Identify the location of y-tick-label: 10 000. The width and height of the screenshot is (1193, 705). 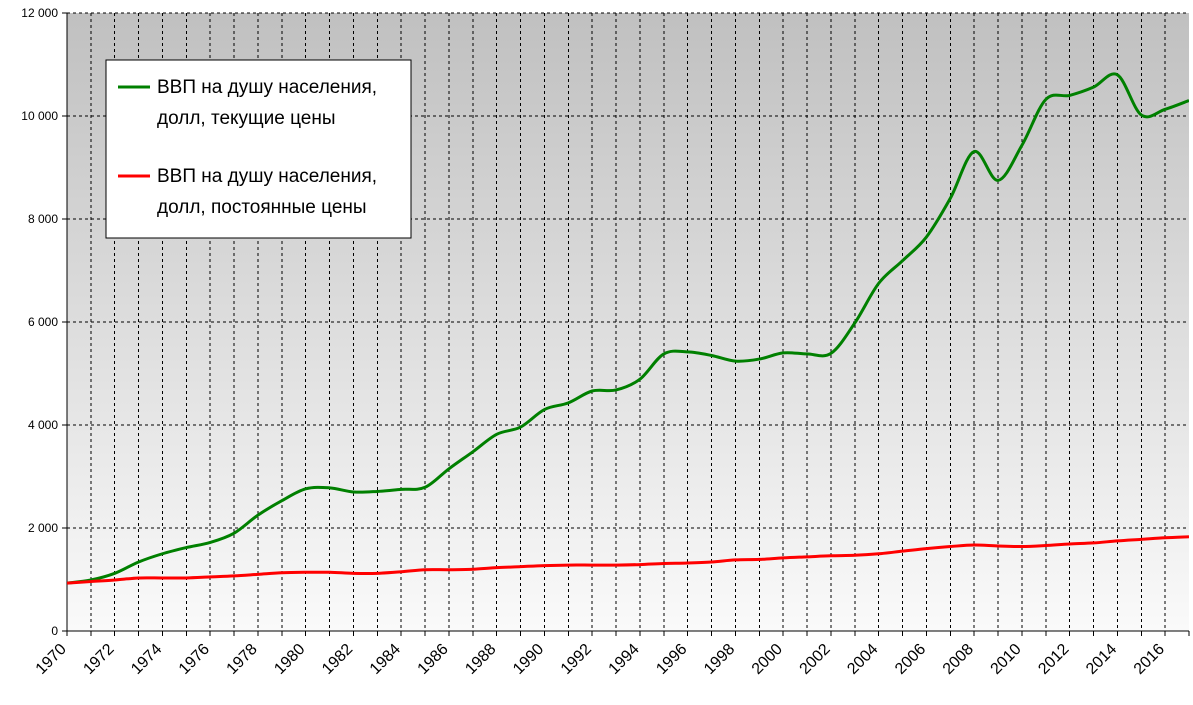
(39, 116).